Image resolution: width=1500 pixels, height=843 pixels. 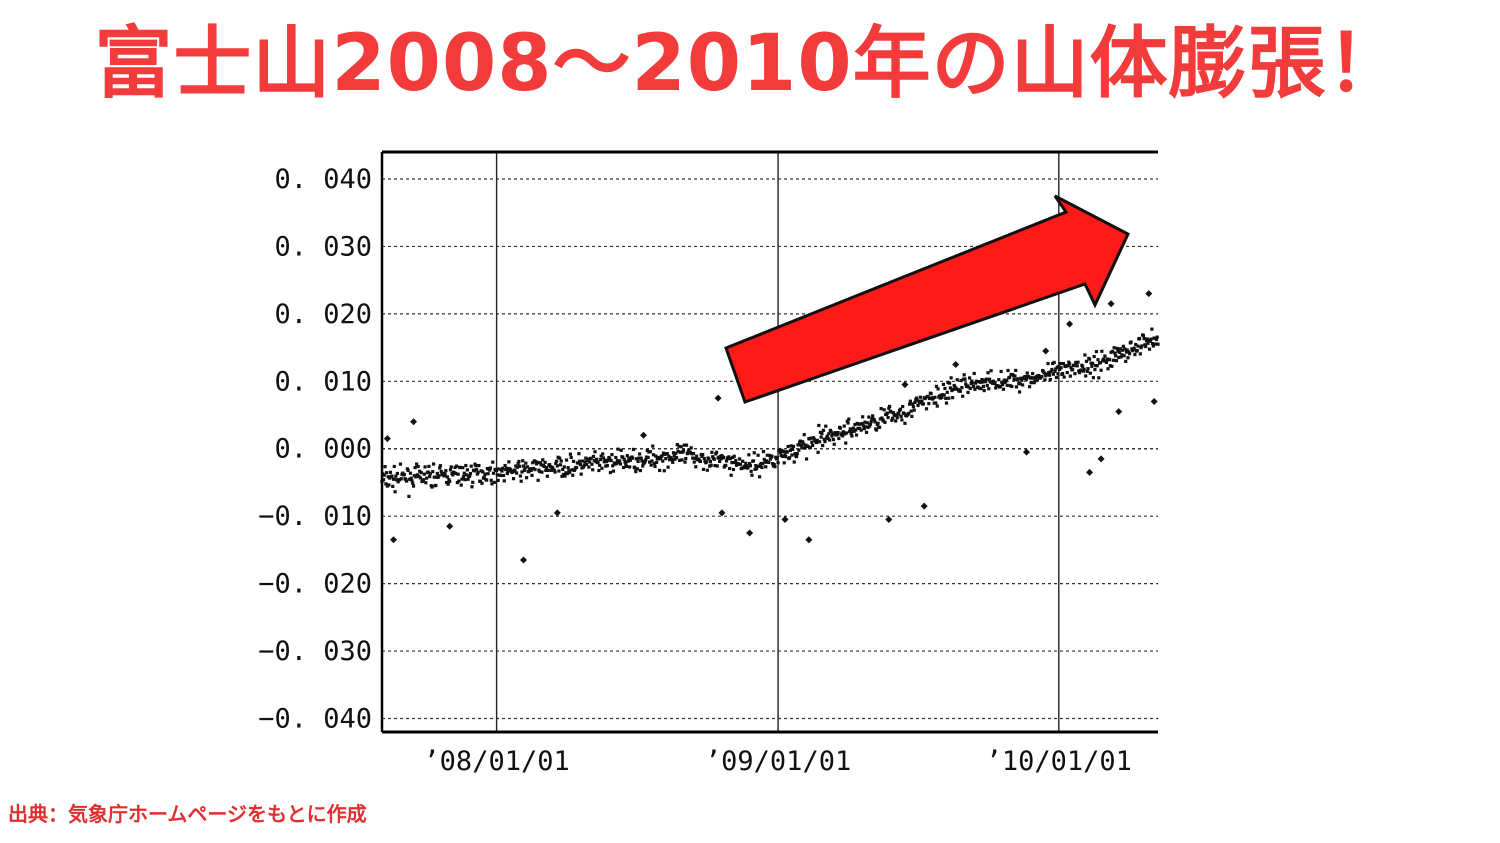 What do you see at coordinates (323, 314) in the screenshot?
I see `y-tick-label: 0. 020` at bounding box center [323, 314].